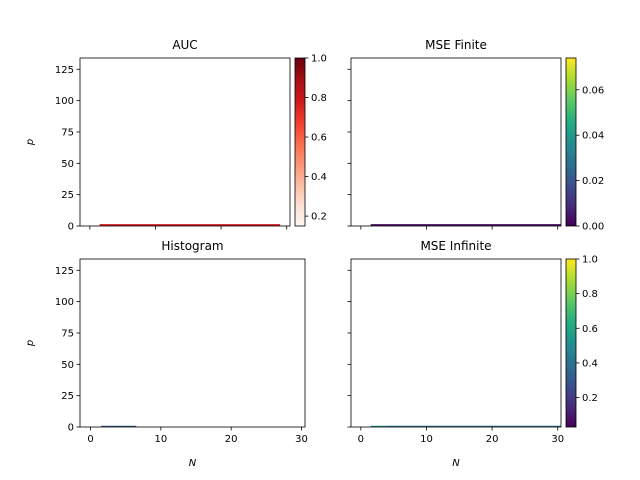 Image resolution: width=640 pixels, height=480 pixels. Describe the element at coordinates (456, 45) in the screenshot. I see `panel-title: MSE Finite` at that location.